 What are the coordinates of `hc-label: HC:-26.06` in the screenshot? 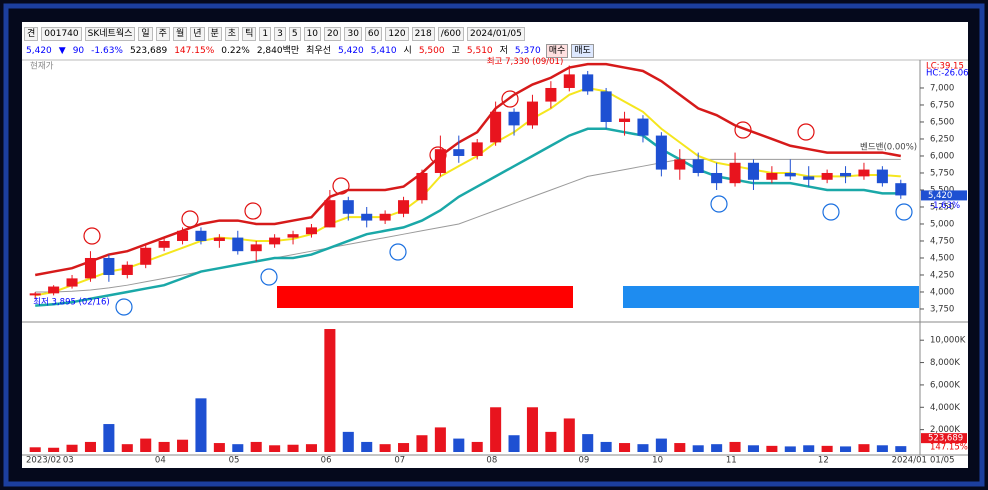 It's located at (947, 74).